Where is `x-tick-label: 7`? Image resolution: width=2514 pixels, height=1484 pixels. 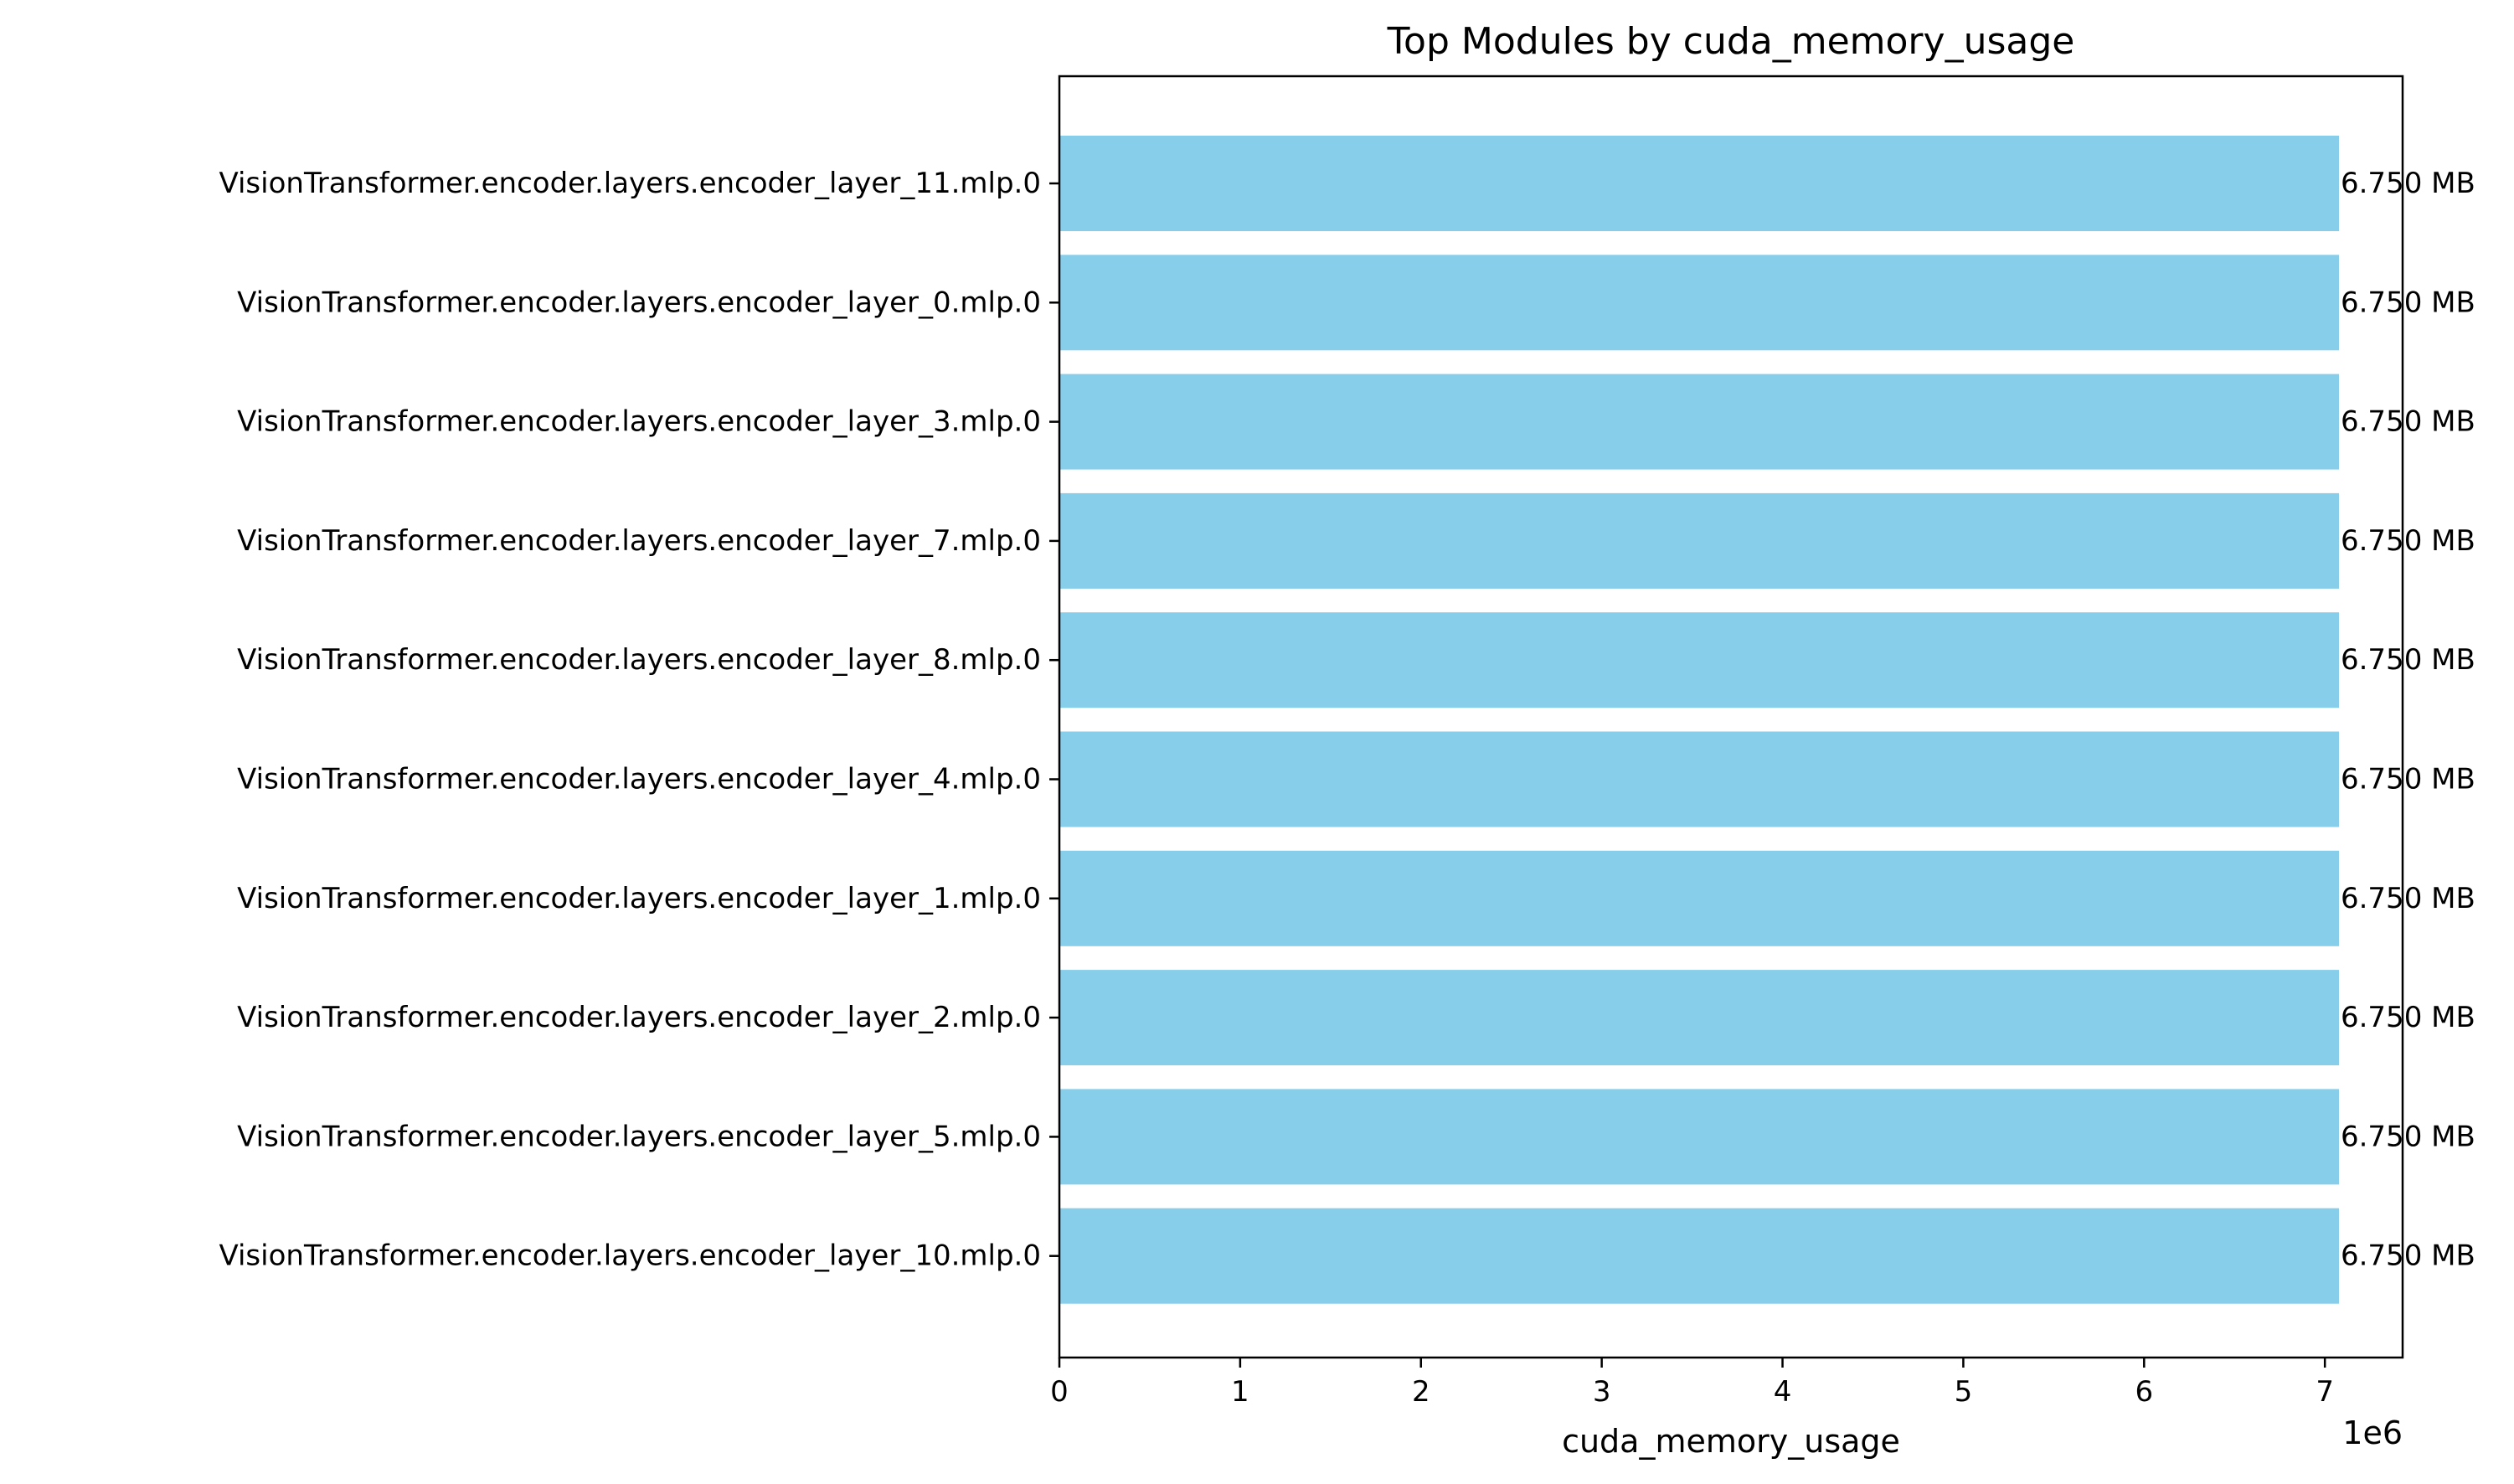 x-tick-label: 7 is located at coordinates (2325, 1392).